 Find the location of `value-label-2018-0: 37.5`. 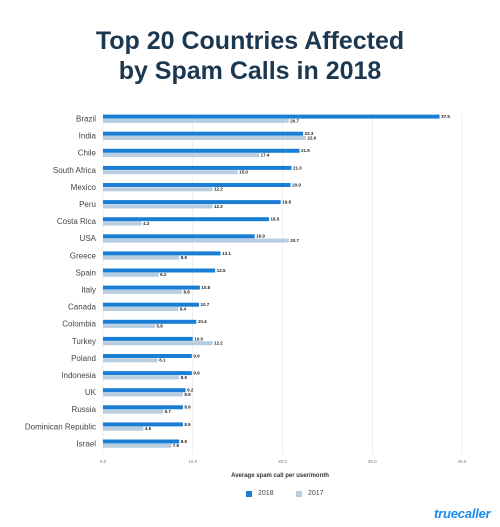

value-label-2018-0: 37.5 is located at coordinates (445, 116).